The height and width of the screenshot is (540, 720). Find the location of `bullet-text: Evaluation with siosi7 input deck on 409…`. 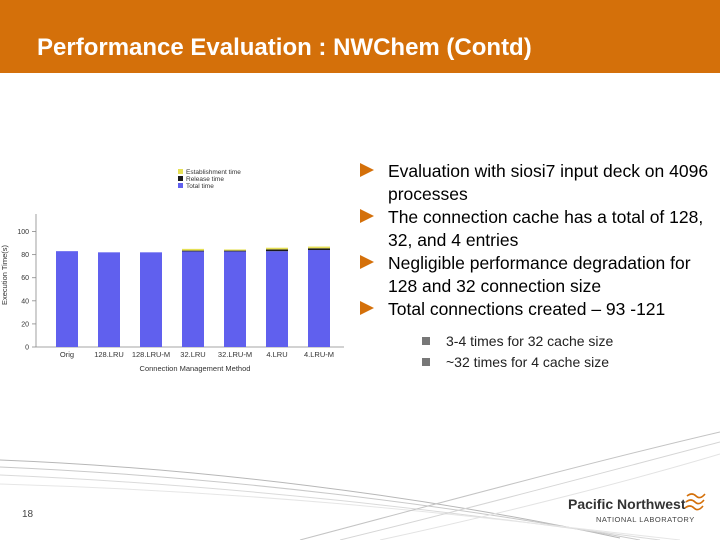

bullet-text: Evaluation with siosi7 input deck on 409… is located at coordinates (548, 182).